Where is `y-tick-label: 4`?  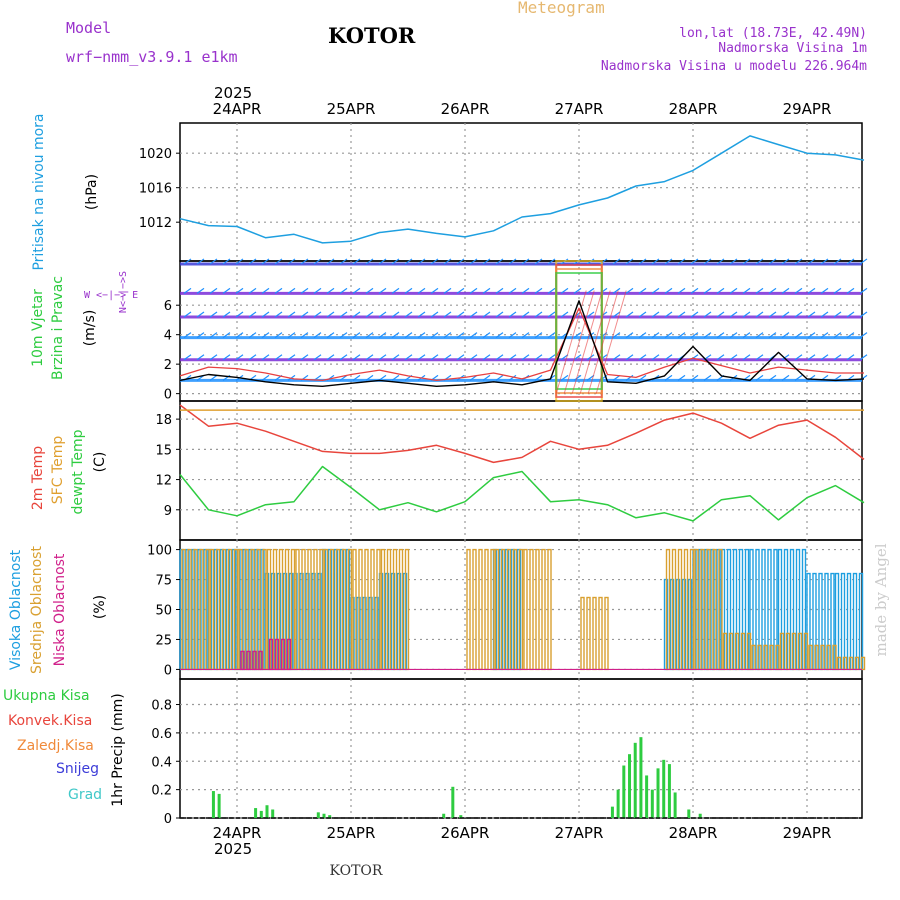
y-tick-label: 4 is located at coordinates (168, 336).